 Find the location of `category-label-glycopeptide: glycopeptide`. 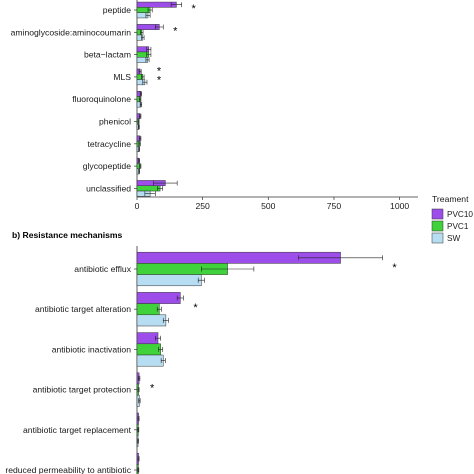

category-label-glycopeptide: glycopeptide is located at coordinates (107, 166).